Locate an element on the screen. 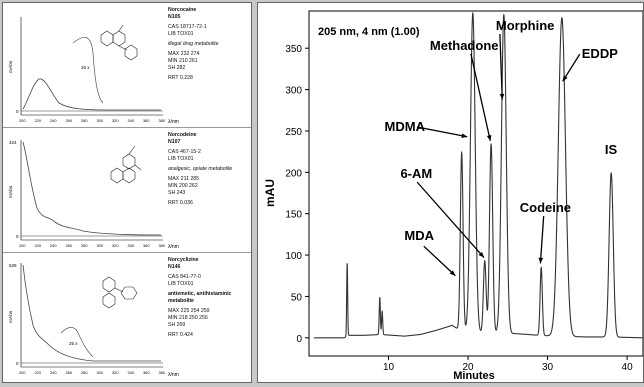  peak-label: EDDP is located at coordinates (600, 53).